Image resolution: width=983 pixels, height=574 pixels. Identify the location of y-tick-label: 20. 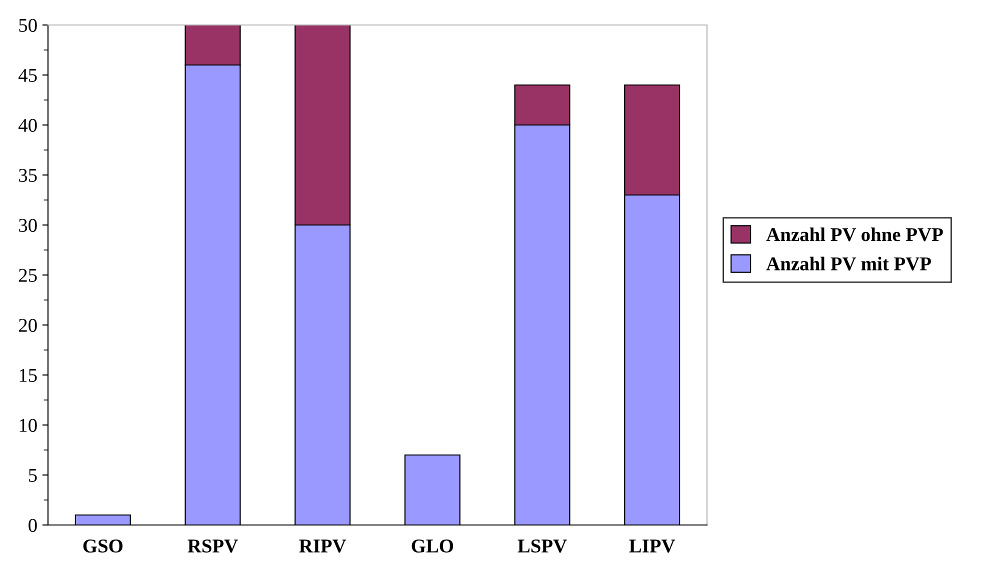
(27, 325).